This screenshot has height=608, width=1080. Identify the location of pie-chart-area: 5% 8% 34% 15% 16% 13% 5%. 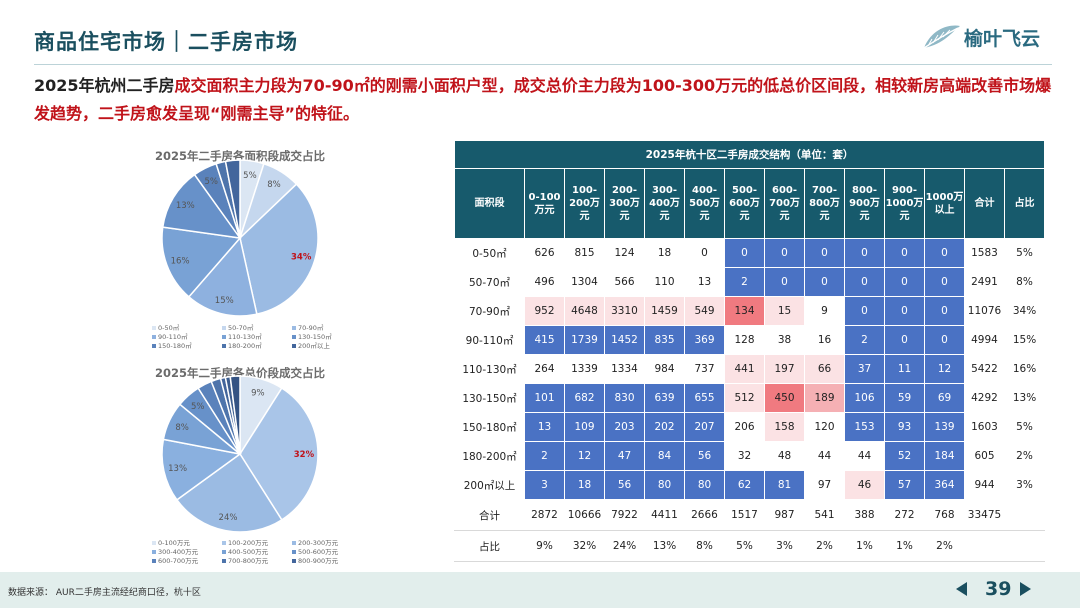
(240, 238).